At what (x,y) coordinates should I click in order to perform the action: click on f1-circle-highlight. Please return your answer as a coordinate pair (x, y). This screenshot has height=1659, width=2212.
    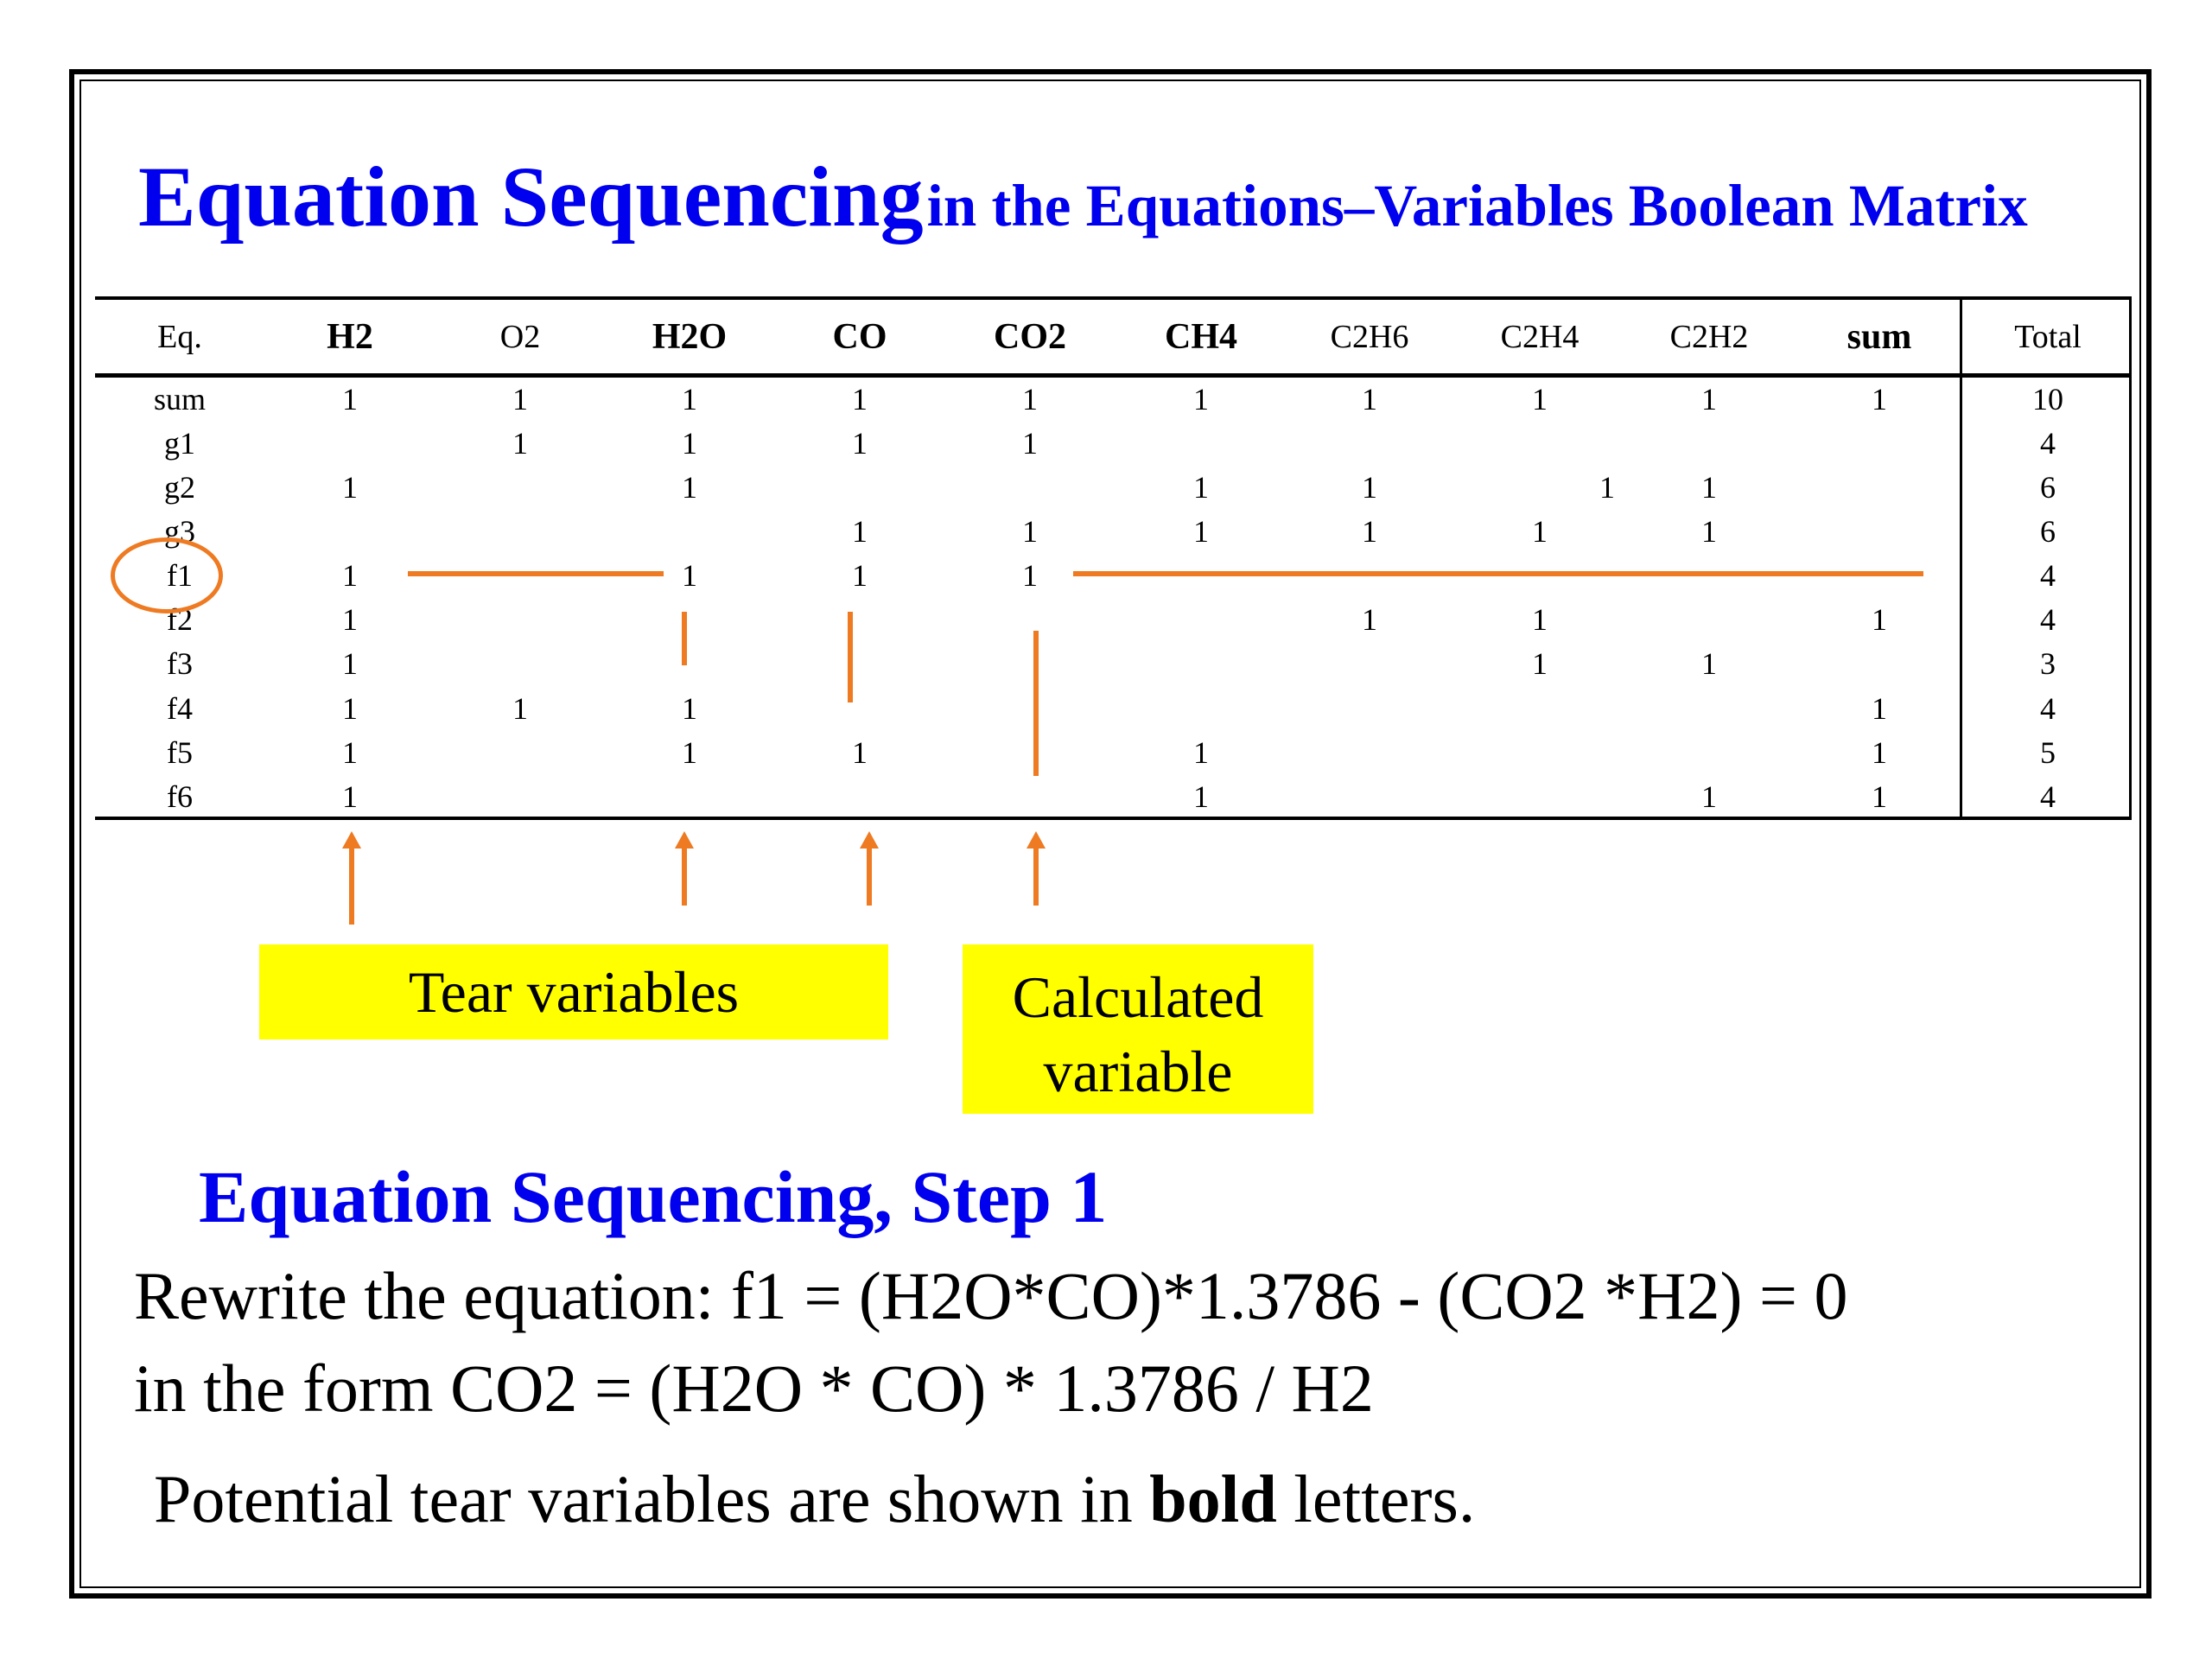
    Looking at the image, I should click on (167, 575).